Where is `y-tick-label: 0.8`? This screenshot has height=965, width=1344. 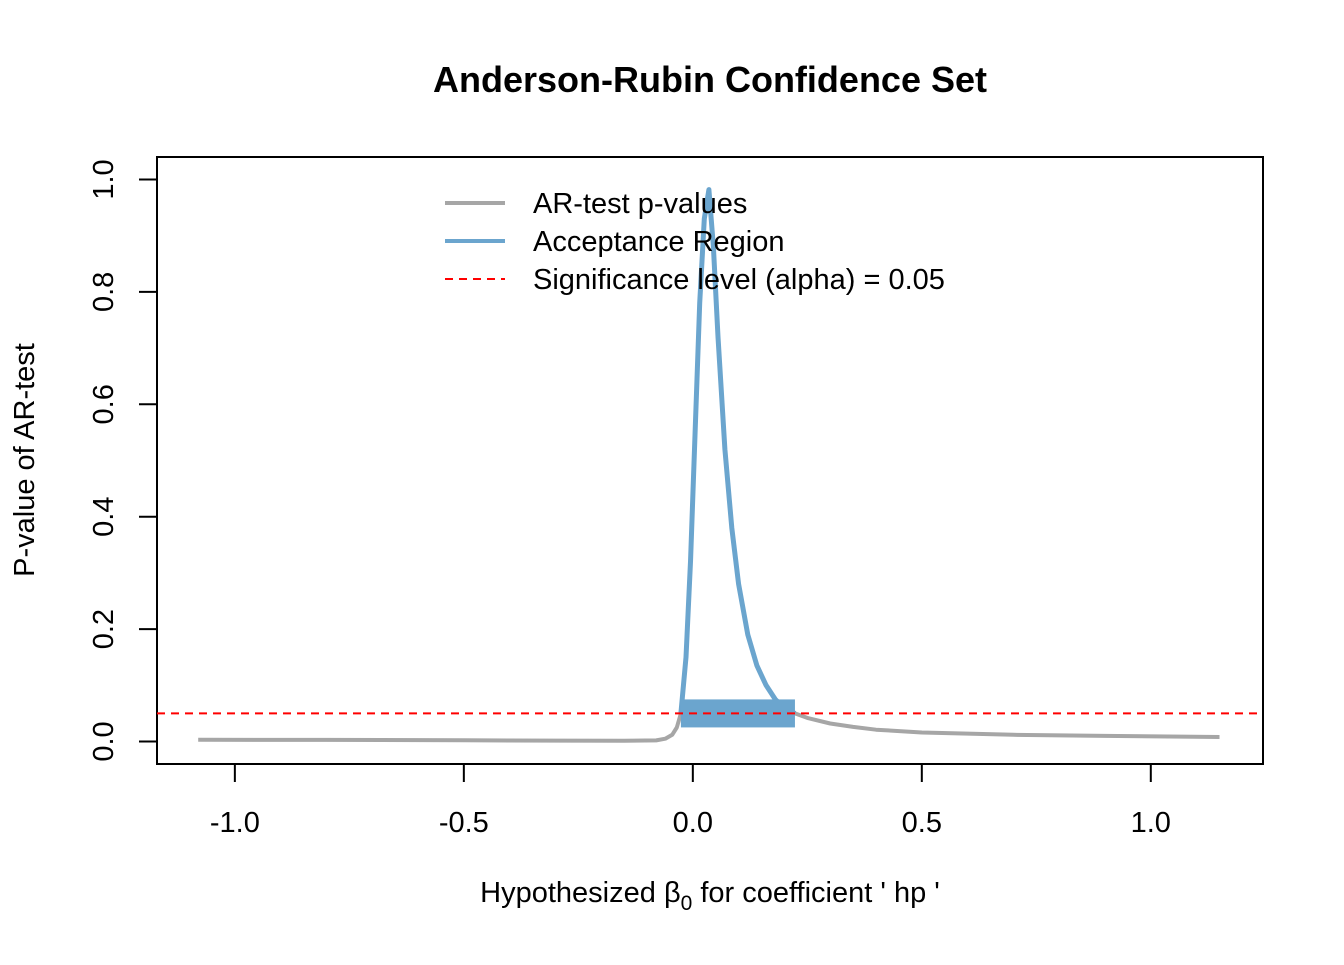 y-tick-label: 0.8 is located at coordinates (104, 292).